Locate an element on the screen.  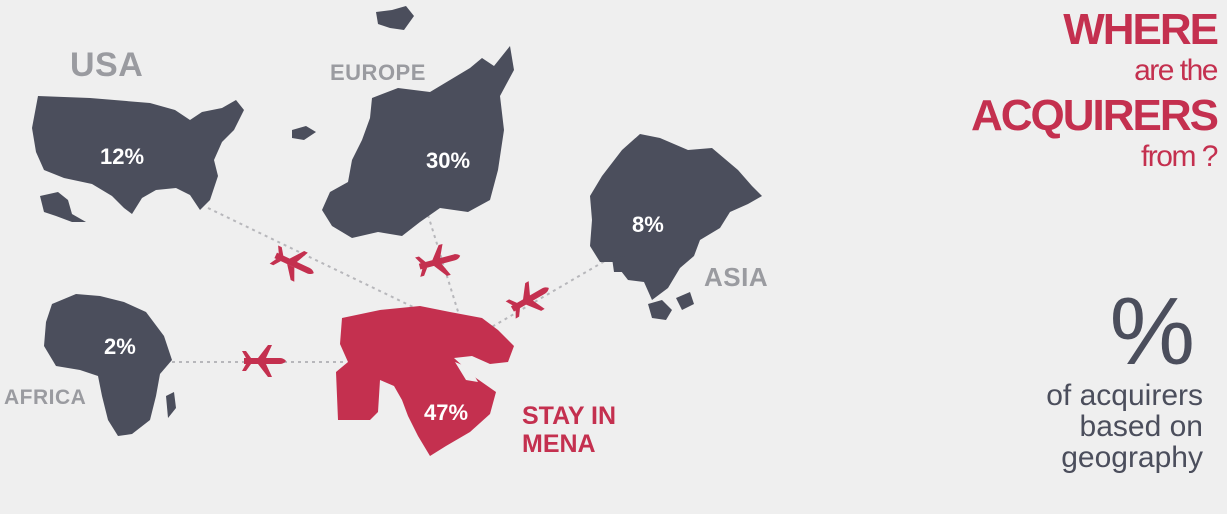
flight-path-europe is located at coordinates (444, 266).